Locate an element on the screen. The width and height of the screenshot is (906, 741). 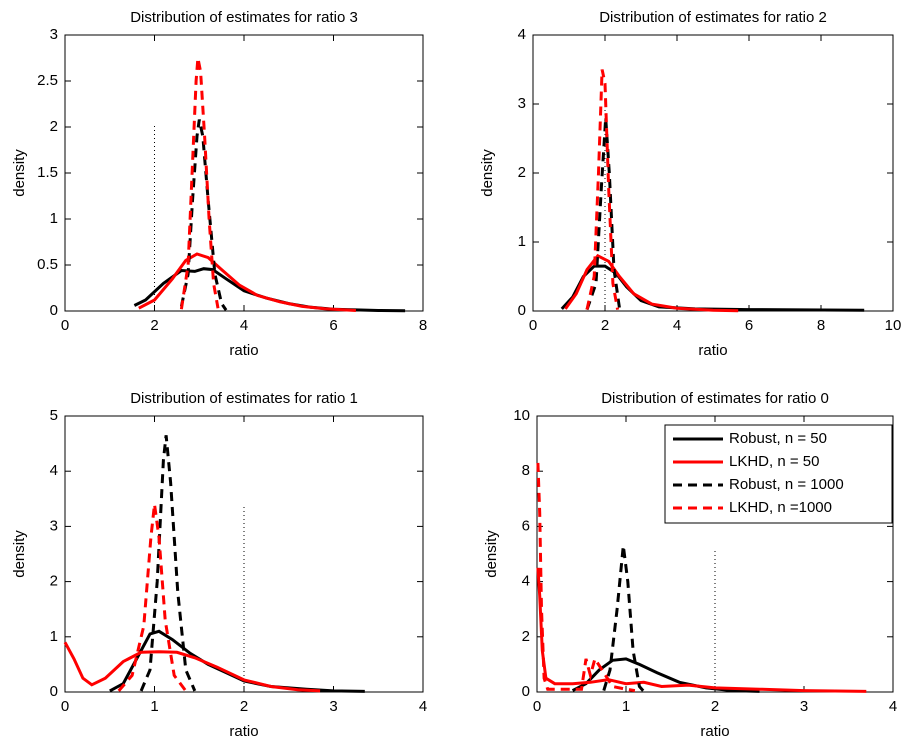
y-tick-label: 1.5 is located at coordinates (47, 172).